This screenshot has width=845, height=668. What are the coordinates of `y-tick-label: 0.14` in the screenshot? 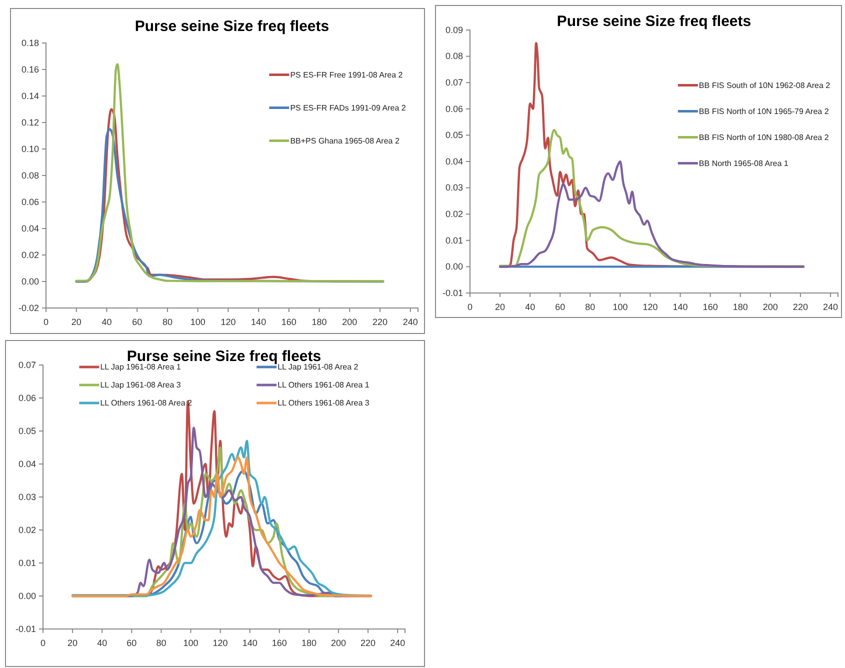 It's located at (30, 95).